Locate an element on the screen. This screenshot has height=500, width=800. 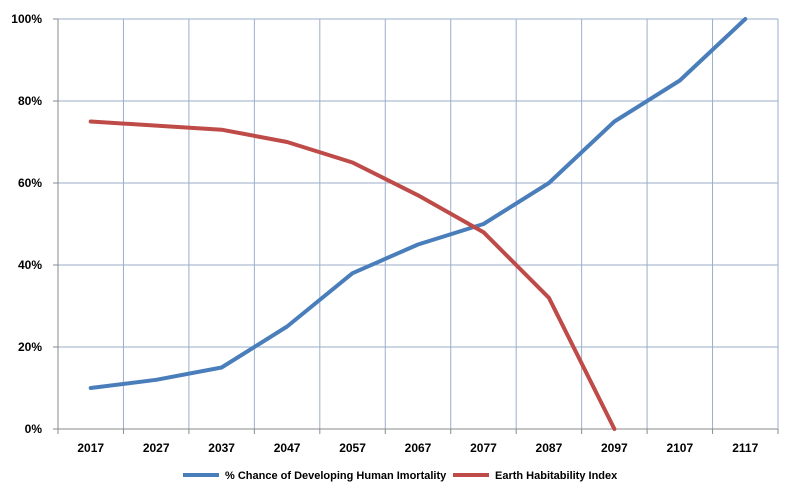
legend-label: Earth Habitability Index is located at coordinates (556, 476).